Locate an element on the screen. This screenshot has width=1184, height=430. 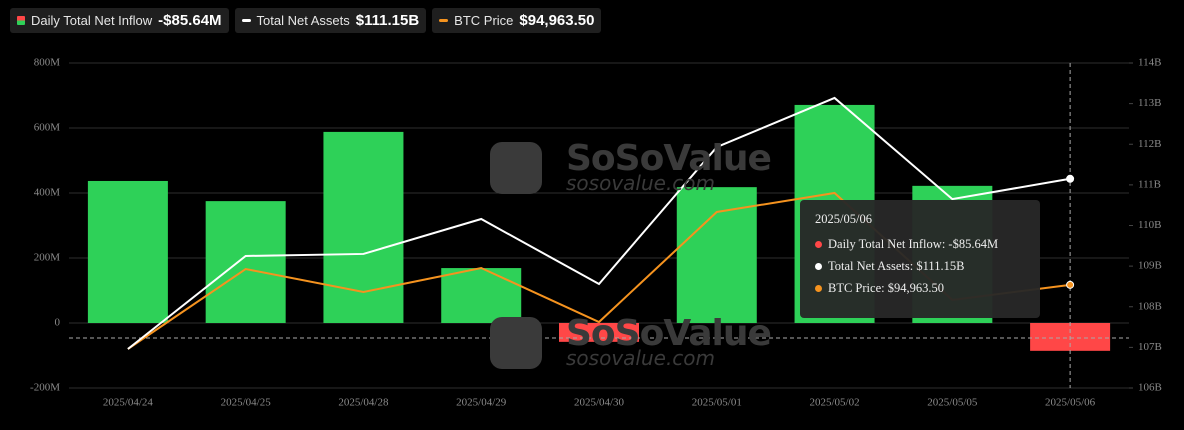
legend-value: -$85.64M is located at coordinates (190, 20).